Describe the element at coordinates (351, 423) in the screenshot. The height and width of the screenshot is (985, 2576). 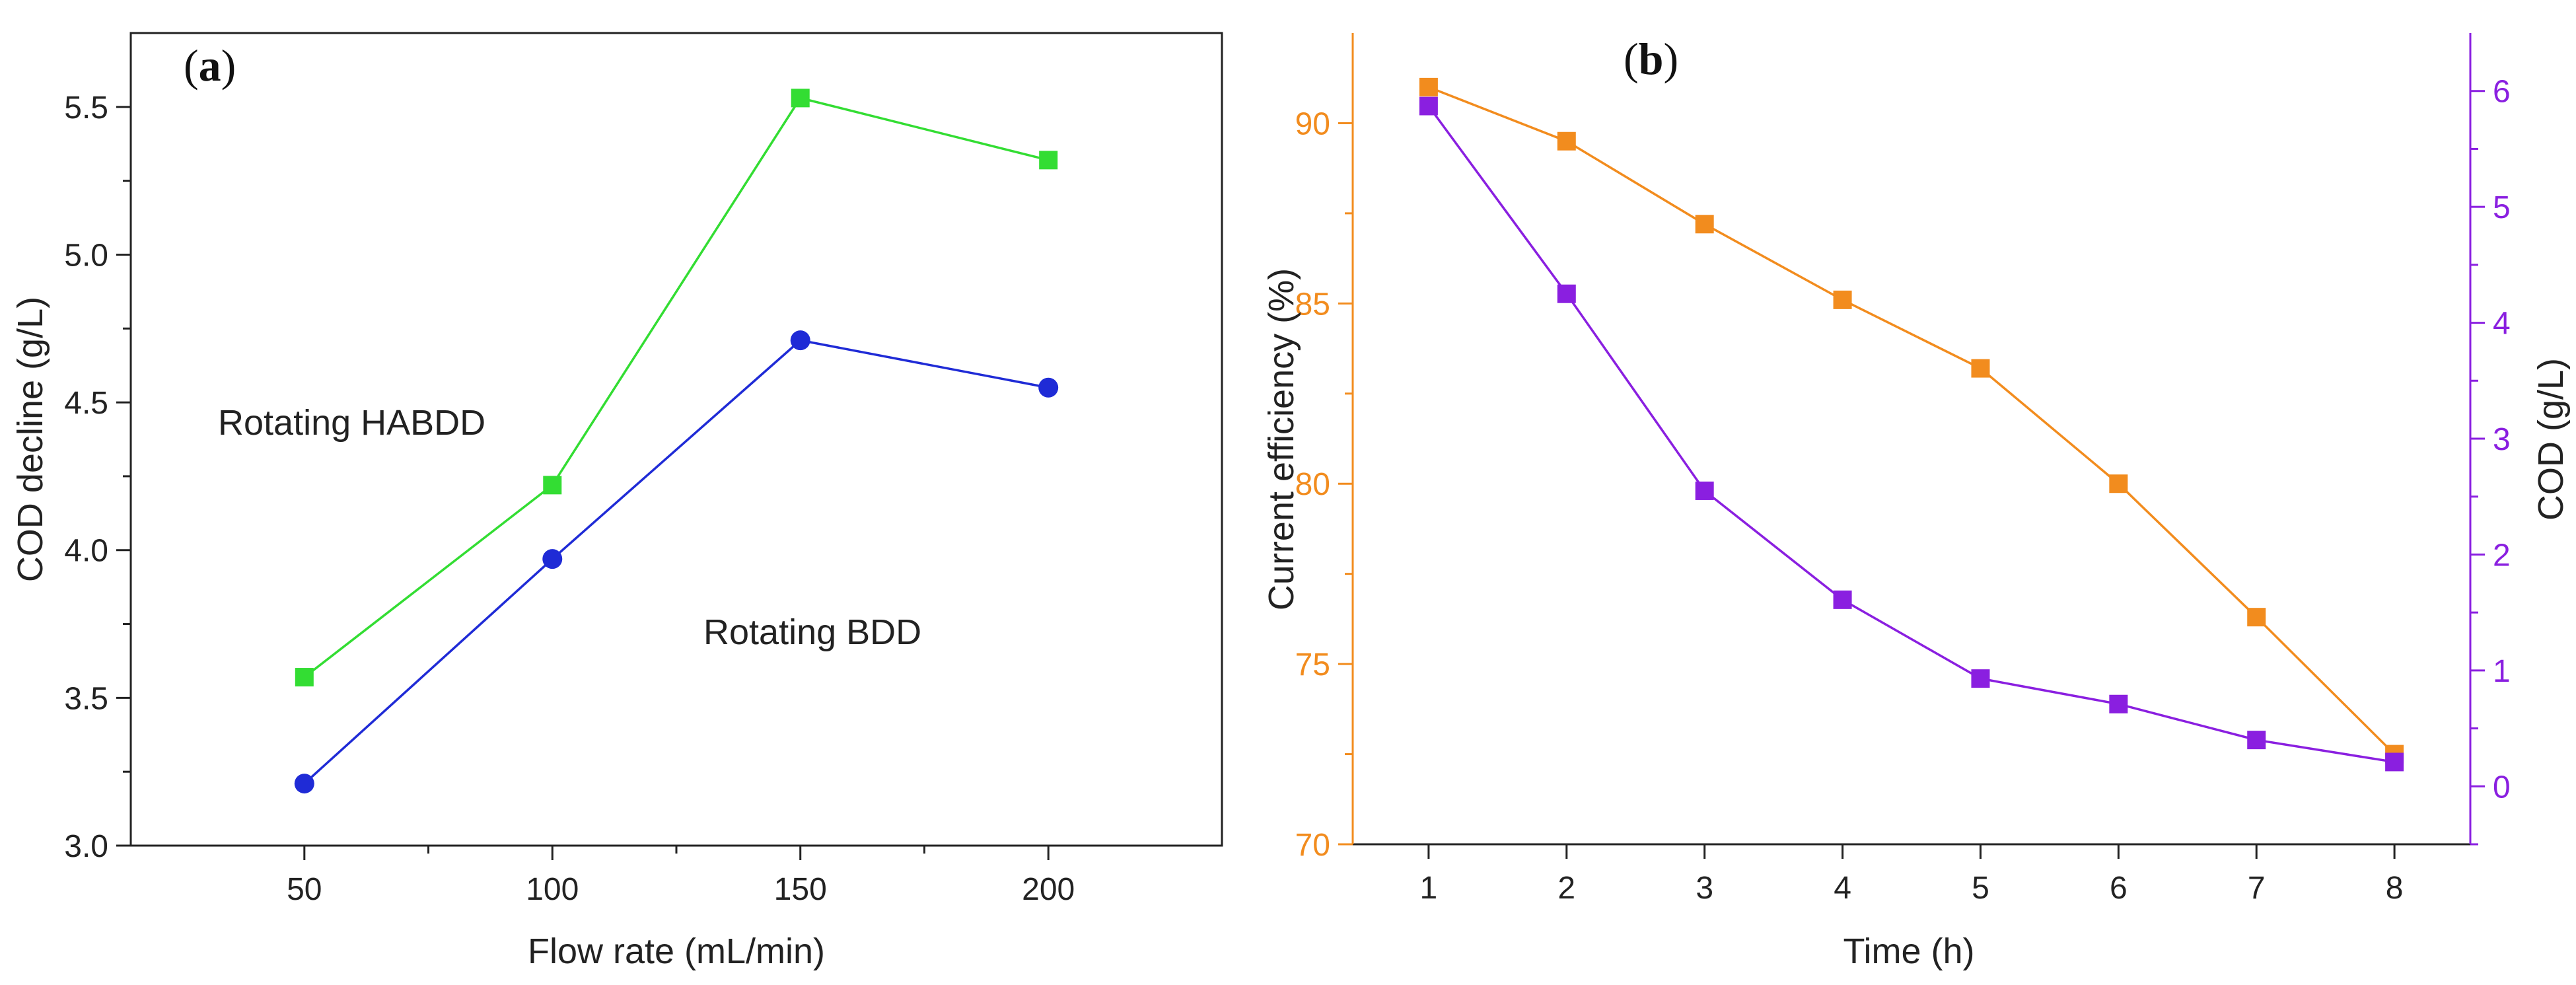
I see `annotation-rotating-habdd: Rotating HABDD` at that location.